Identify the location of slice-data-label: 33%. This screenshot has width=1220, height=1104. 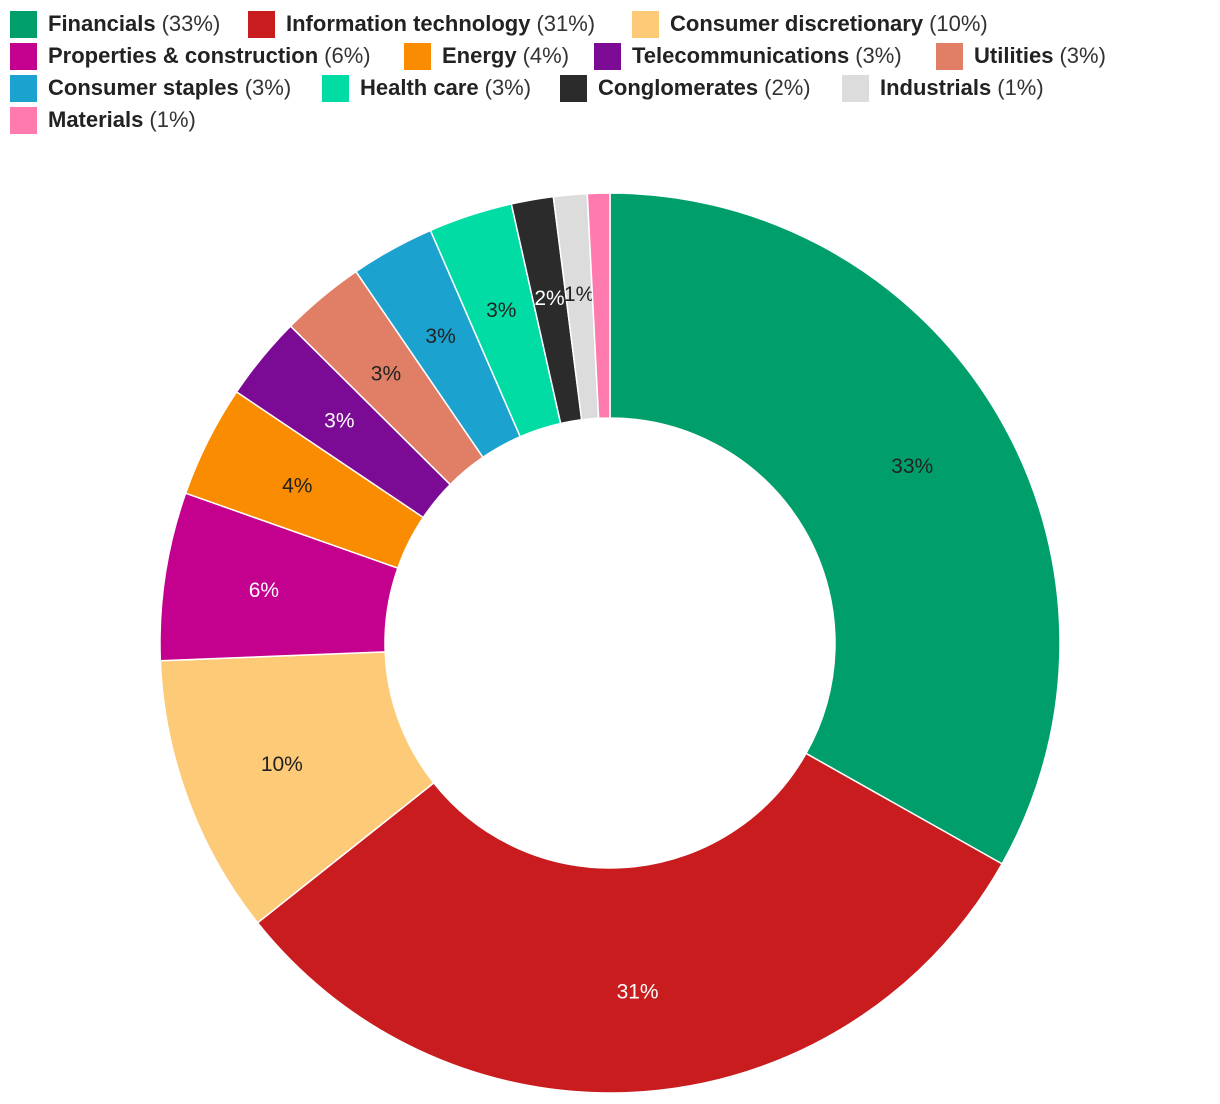
(912, 466).